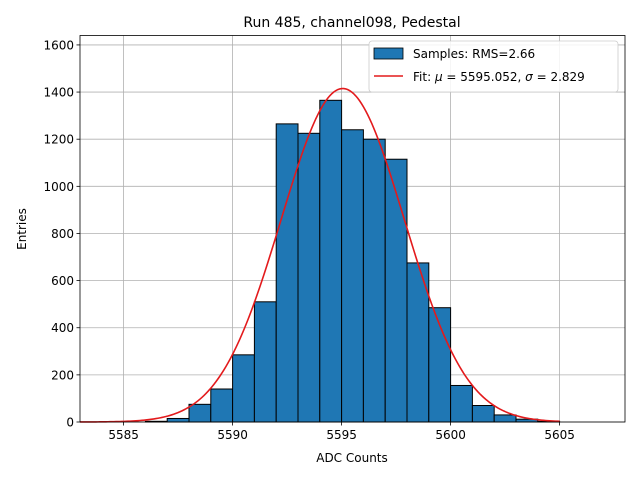  I want to click on legend-box, so click(493, 66).